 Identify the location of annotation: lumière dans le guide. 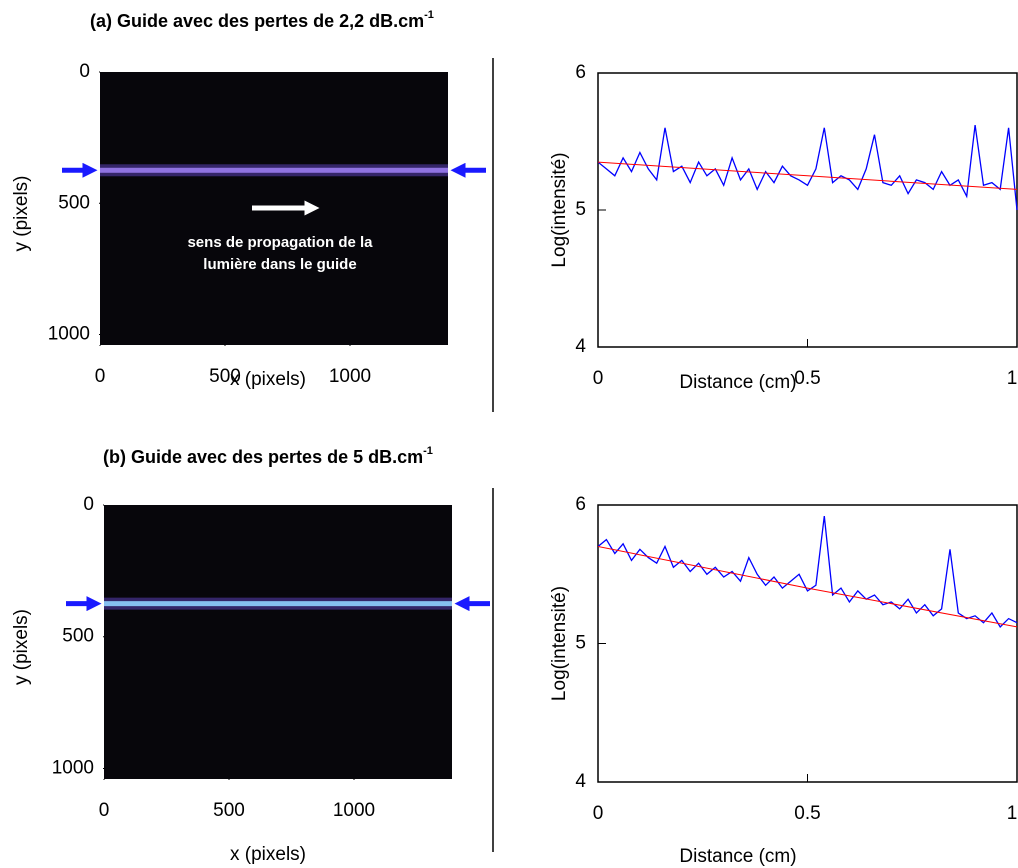
(279, 264).